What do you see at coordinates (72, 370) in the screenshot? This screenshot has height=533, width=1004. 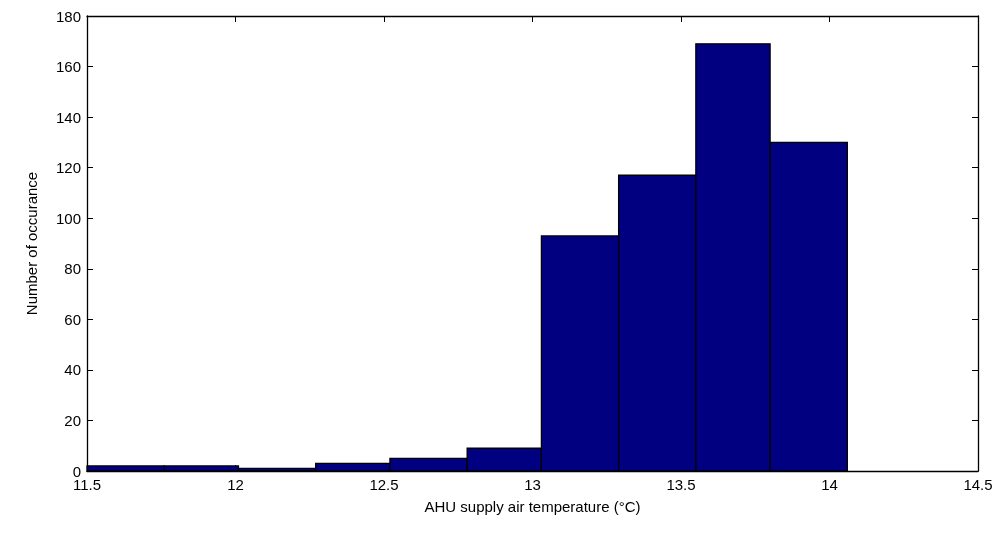 I see `y-tick-label: 40` at bounding box center [72, 370].